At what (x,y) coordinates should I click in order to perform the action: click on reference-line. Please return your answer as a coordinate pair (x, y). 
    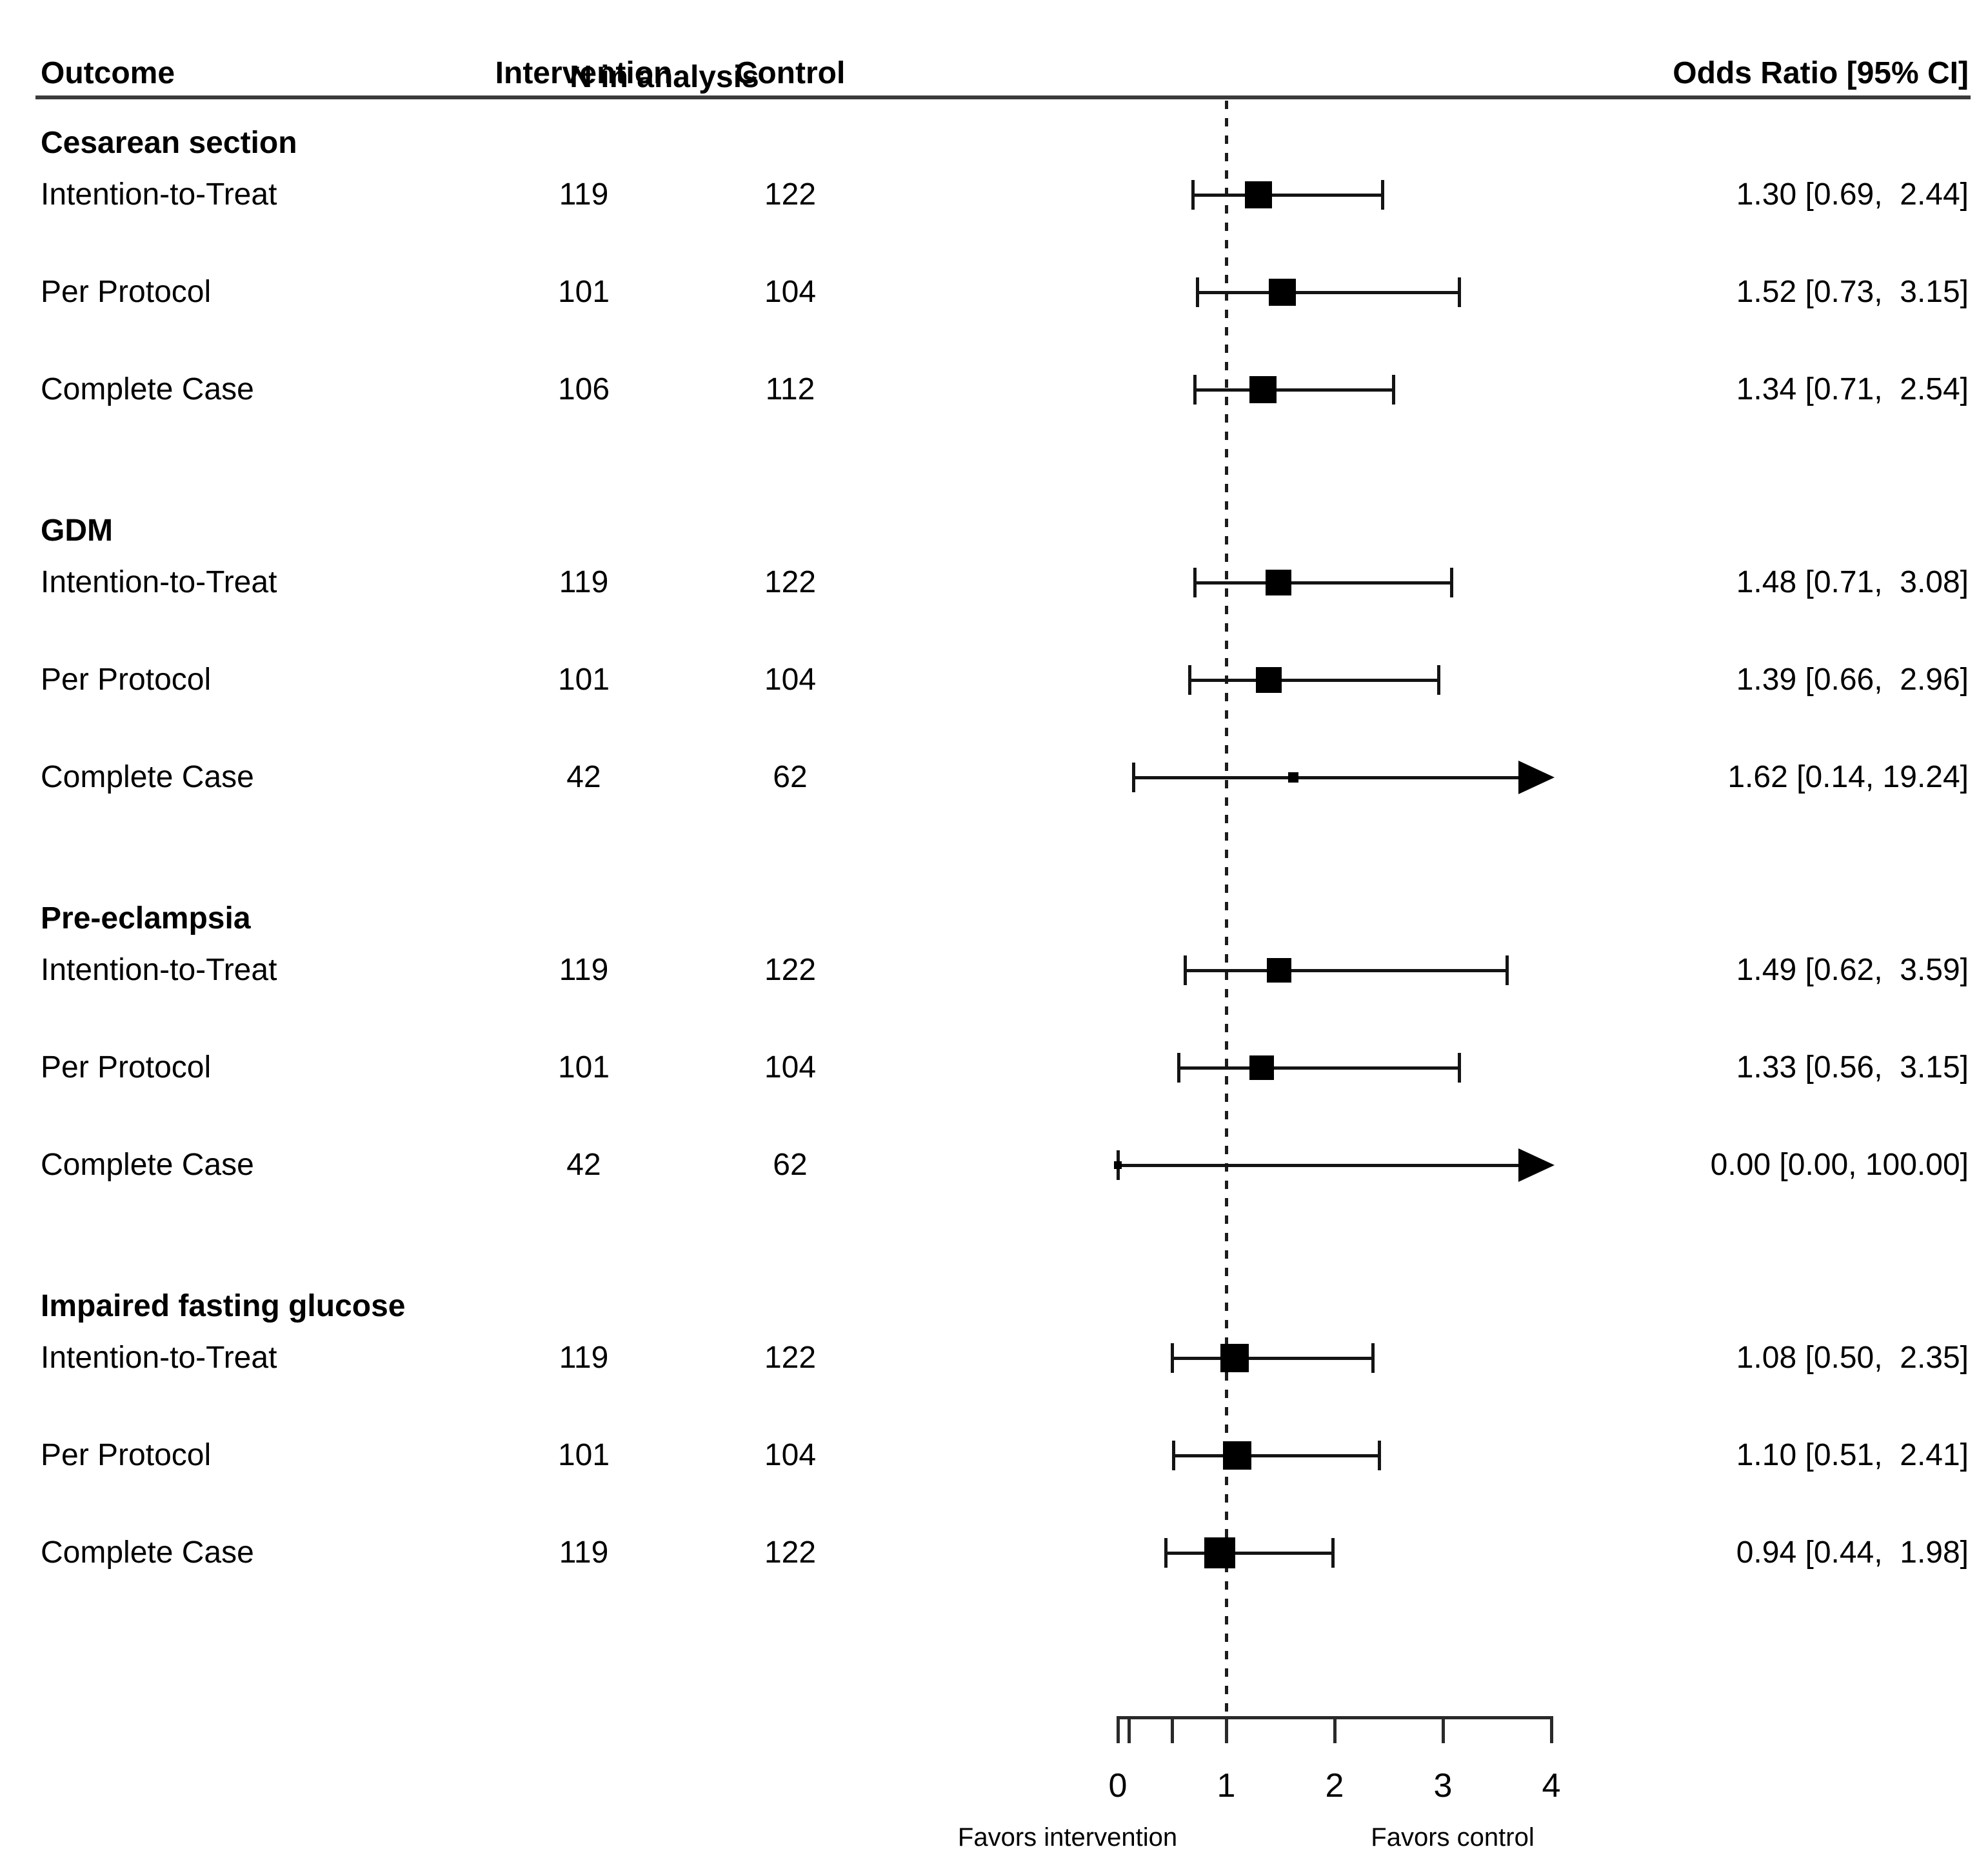
    Looking at the image, I should click on (1226, 908).